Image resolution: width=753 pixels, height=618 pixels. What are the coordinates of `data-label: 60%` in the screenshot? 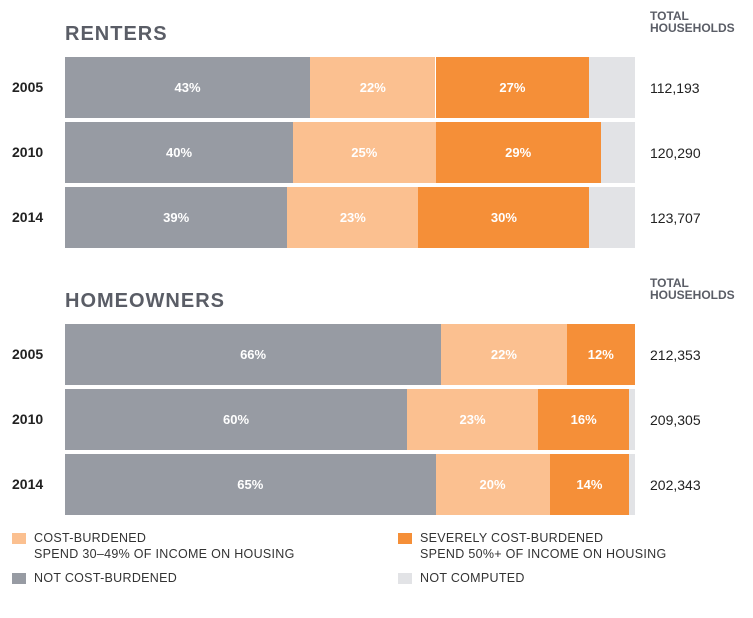 It's located at (236, 419).